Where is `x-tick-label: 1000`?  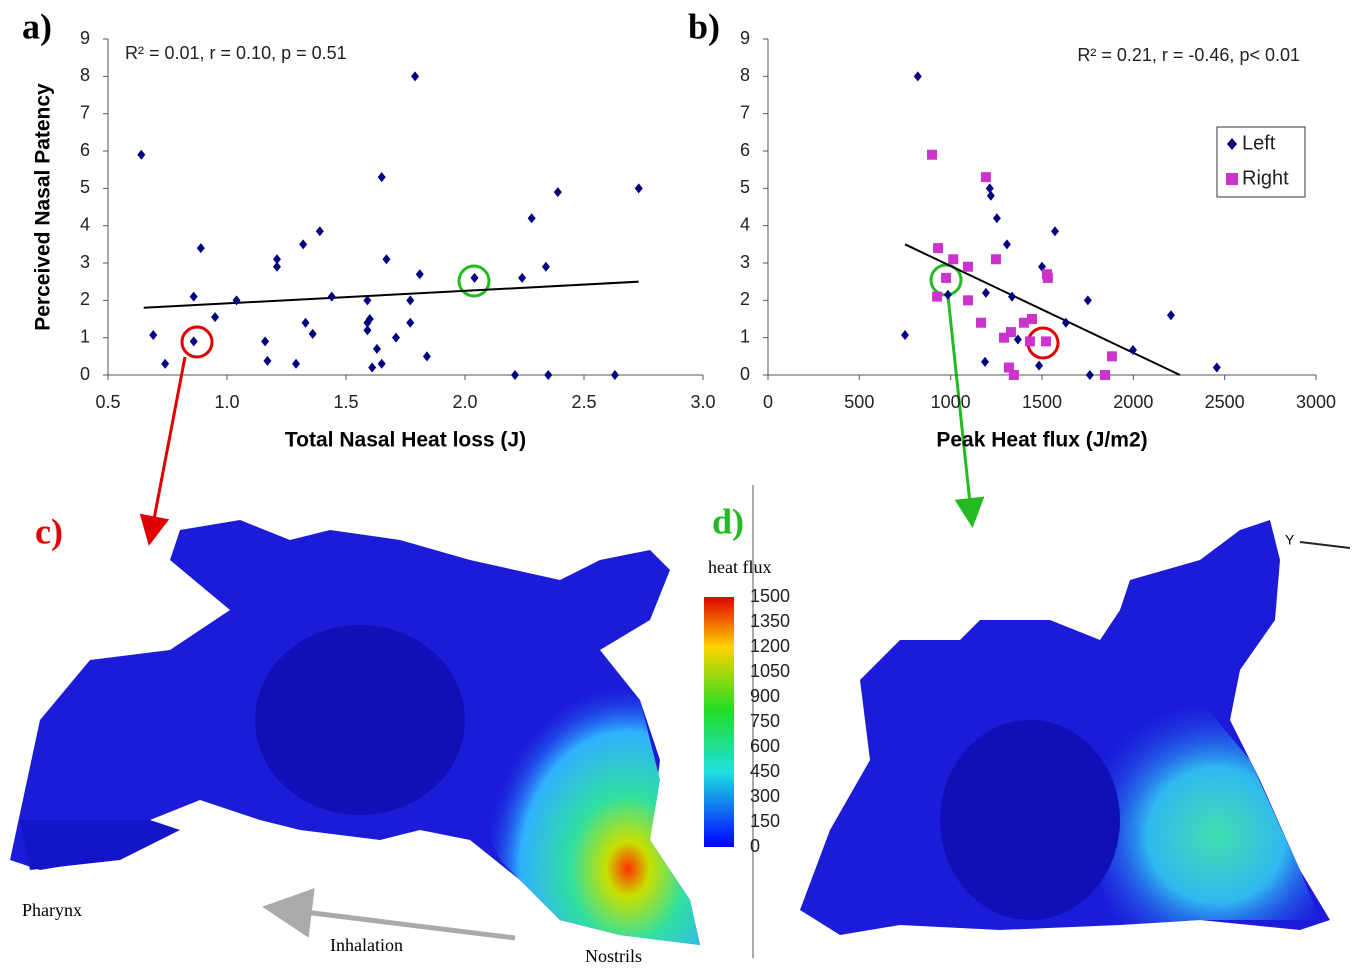
x-tick-label: 1000 is located at coordinates (951, 402).